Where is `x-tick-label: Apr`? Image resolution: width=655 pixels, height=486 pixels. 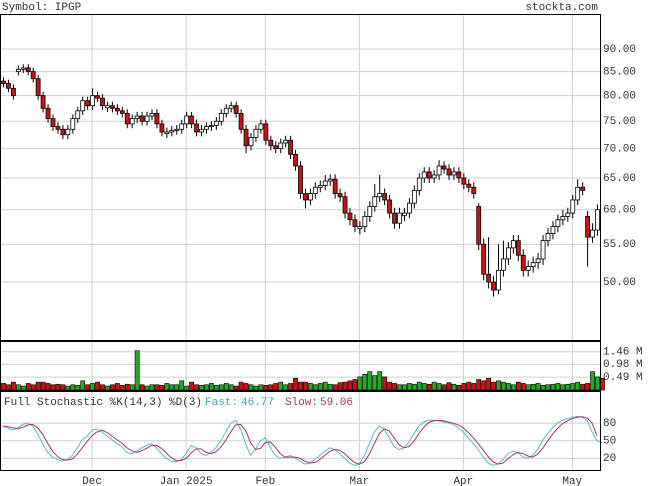 x-tick-label: Apr is located at coordinates (463, 481).